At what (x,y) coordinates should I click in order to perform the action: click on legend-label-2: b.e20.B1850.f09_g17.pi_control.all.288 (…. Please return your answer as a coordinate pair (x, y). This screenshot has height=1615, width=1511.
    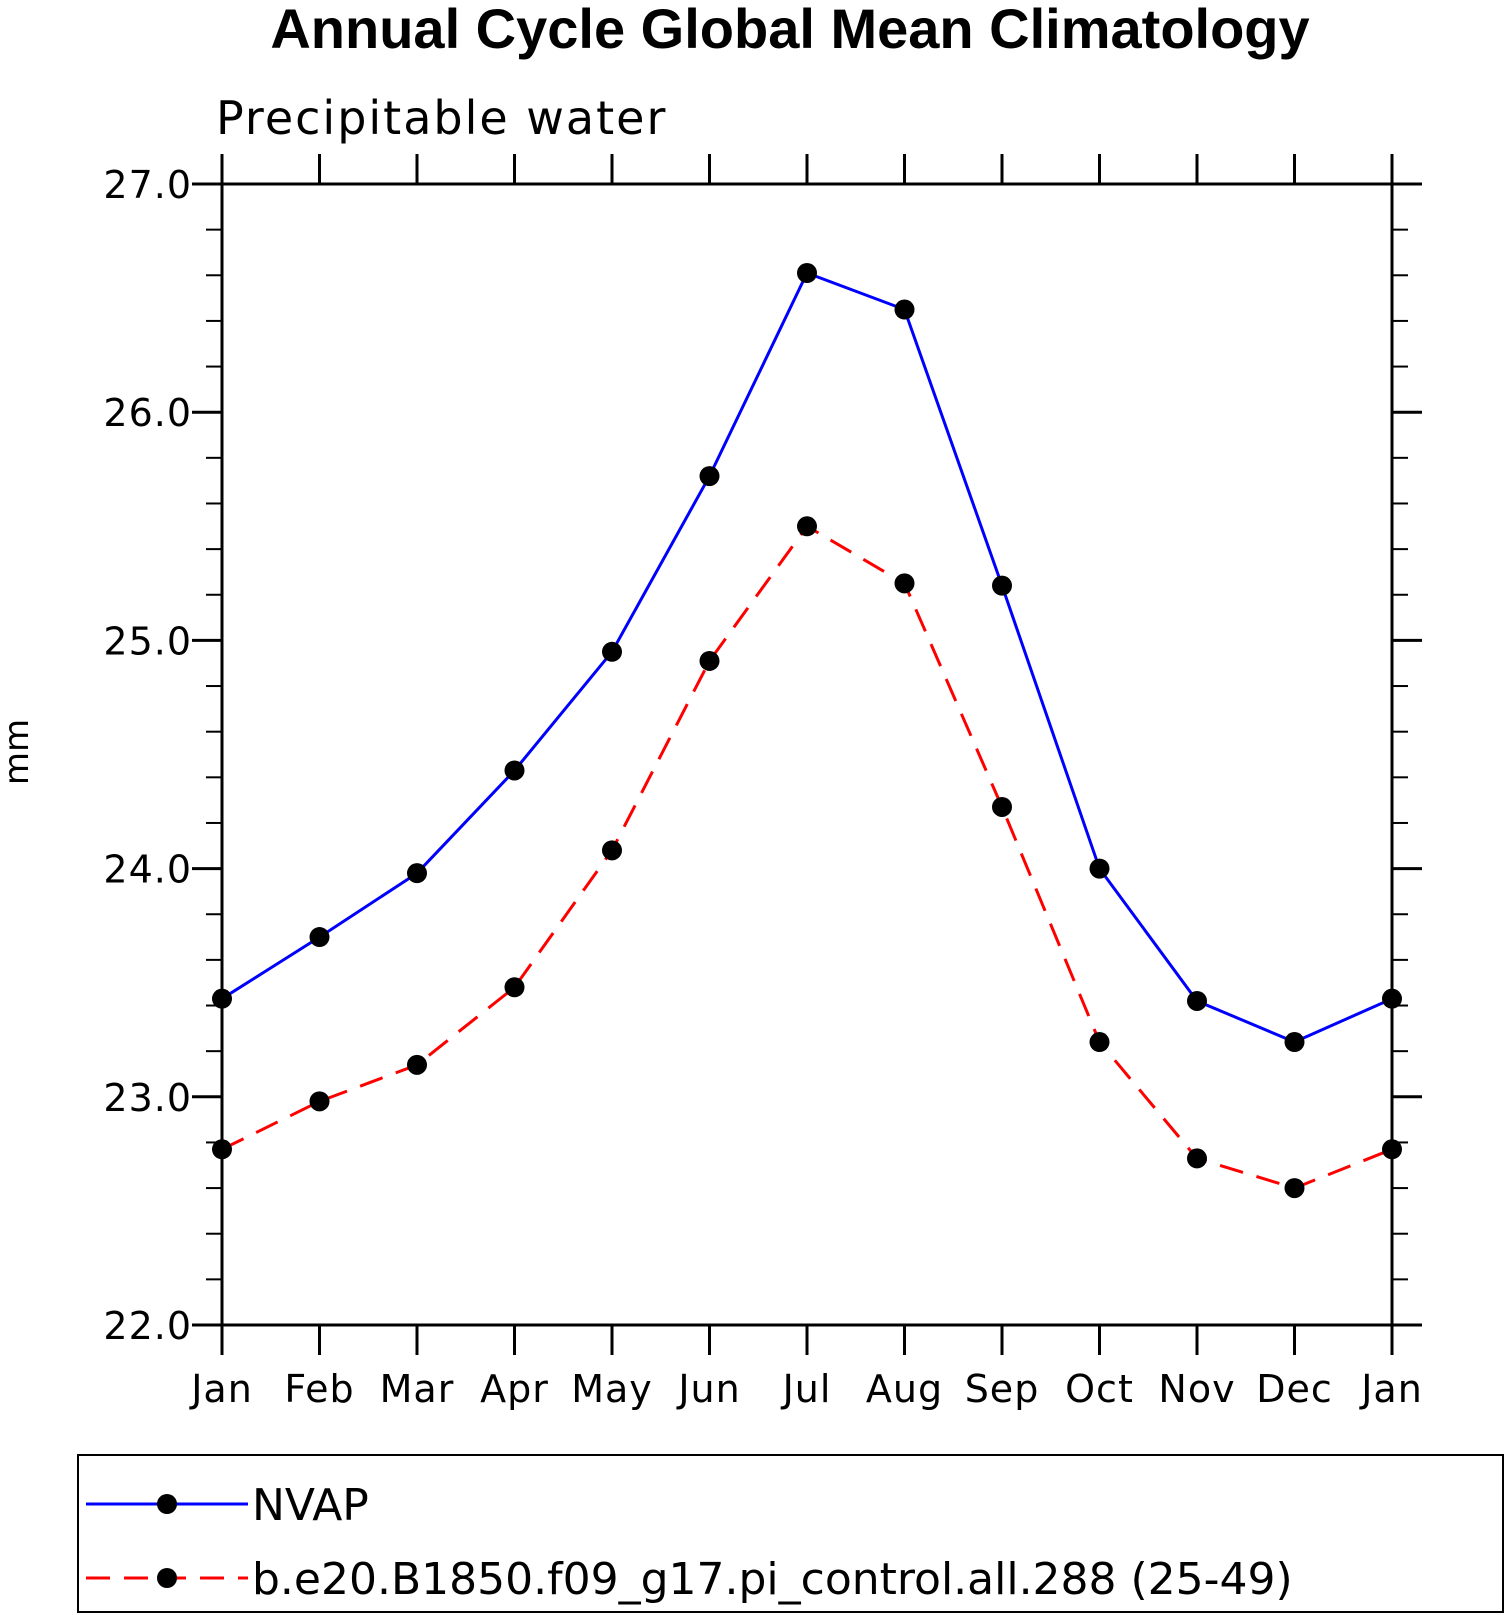
    Looking at the image, I should click on (772, 1579).